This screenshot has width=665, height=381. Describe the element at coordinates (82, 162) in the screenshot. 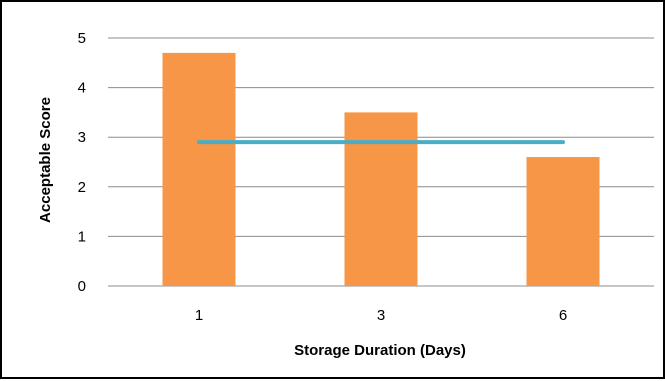

I see `y-tick-labels: 0 1 2 3 4 5` at that location.